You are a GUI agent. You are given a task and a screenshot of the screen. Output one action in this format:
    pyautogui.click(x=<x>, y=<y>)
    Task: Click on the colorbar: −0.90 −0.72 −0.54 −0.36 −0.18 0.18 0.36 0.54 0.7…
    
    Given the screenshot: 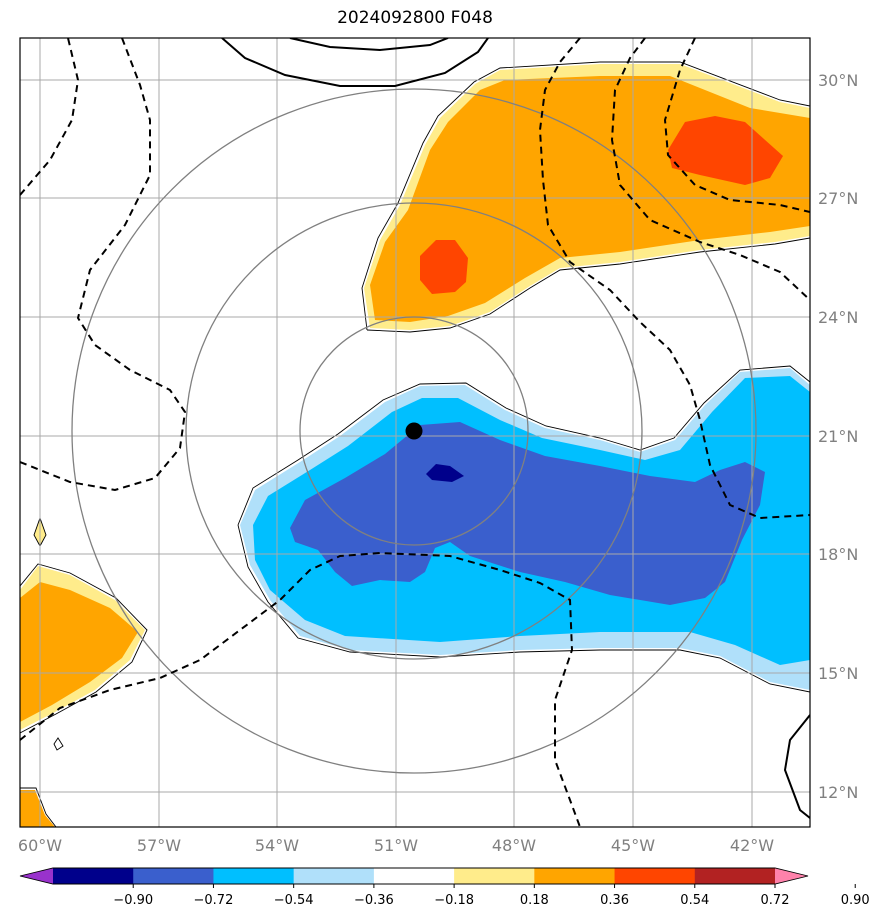 What is the action you would take?
    pyautogui.click(x=444, y=887)
    